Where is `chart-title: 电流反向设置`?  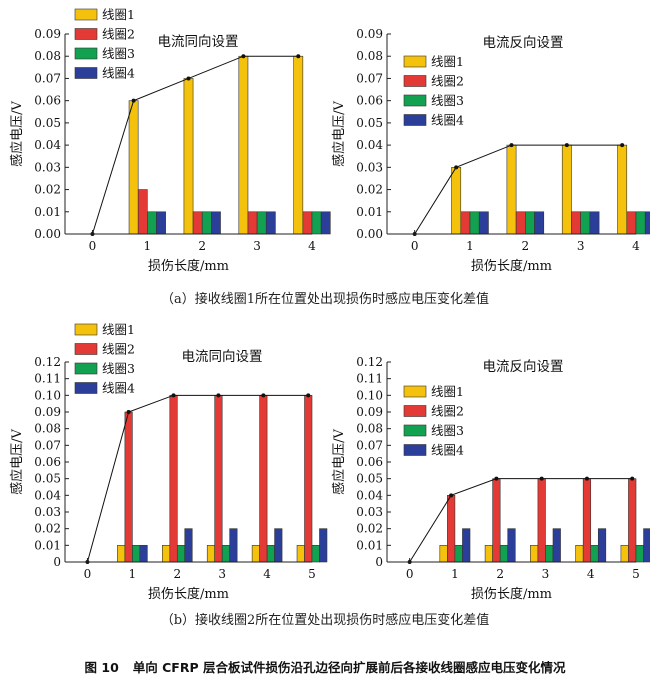
chart-title: 电流反向设置 is located at coordinates (523, 43).